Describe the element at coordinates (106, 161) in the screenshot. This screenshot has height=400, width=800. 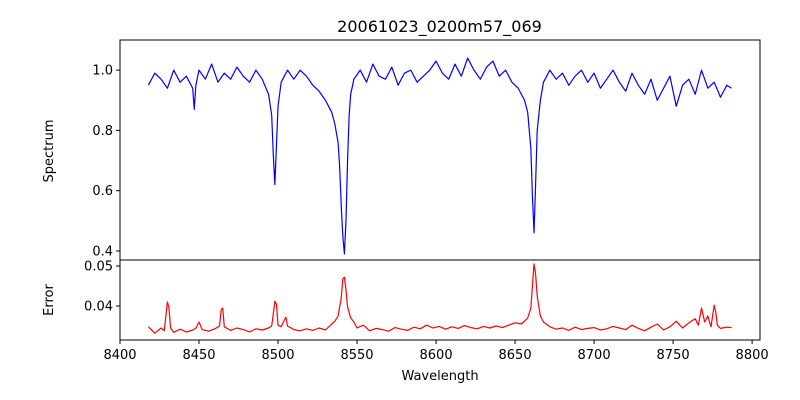
I see `spectrum-y-ticks: 0.4 0.6 0.8 1.0` at that location.